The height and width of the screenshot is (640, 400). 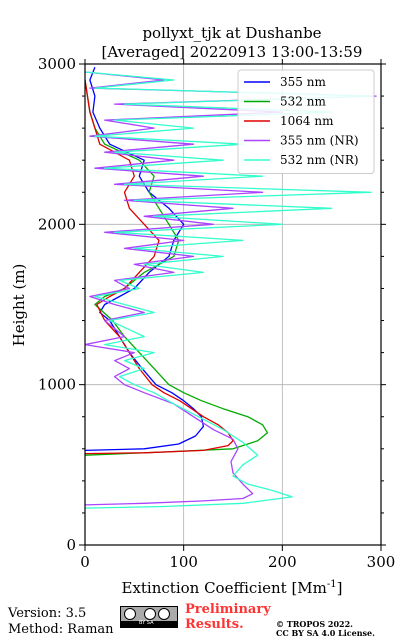 I want to click on x-tick-label: 0, so click(x=85, y=562).